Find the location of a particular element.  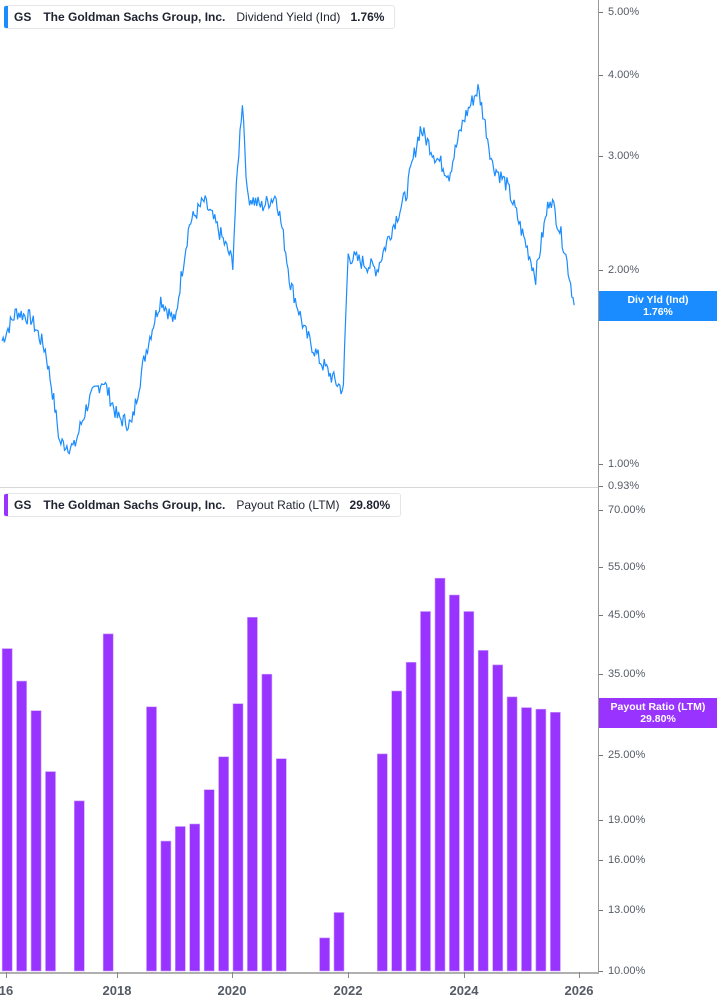

y-tick: 35.00% is located at coordinates (622, 674).